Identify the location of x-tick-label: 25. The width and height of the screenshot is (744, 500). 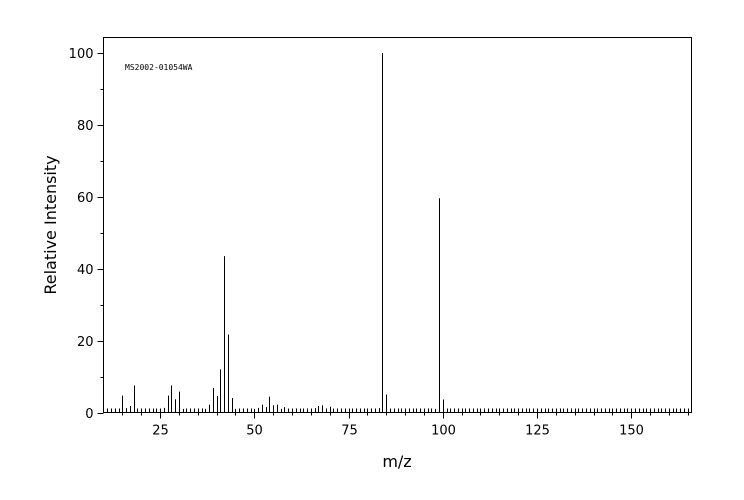
(160, 431).